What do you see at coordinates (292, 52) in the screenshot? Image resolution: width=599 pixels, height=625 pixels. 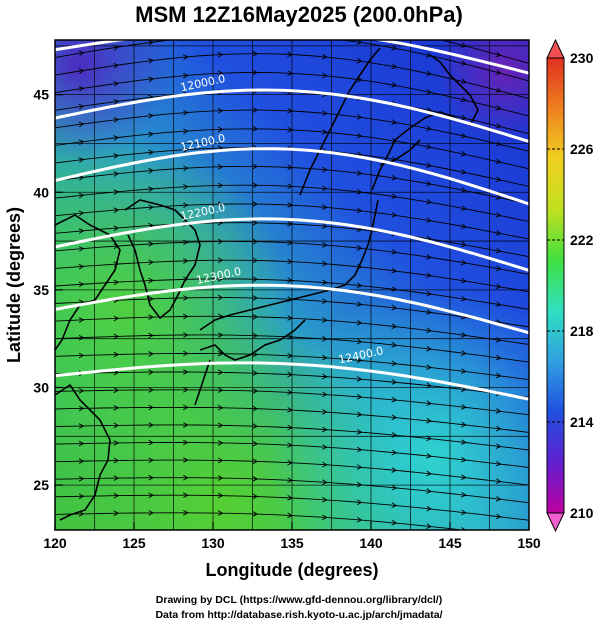 I see `streamline` at bounding box center [292, 52].